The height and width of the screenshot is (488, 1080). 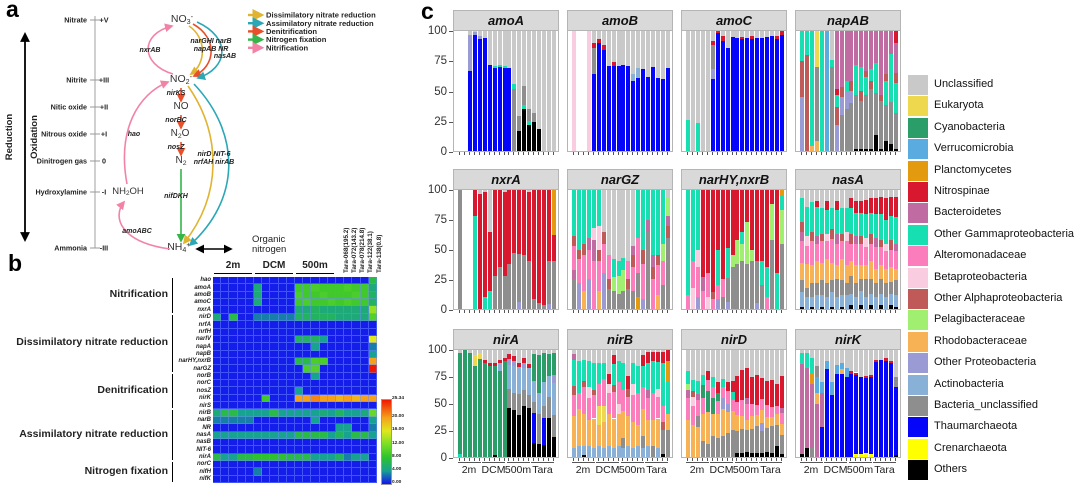 What do you see at coordinates (62, 161) in the screenshot?
I see `redox-name: Dinitrogen gas` at bounding box center [62, 161].